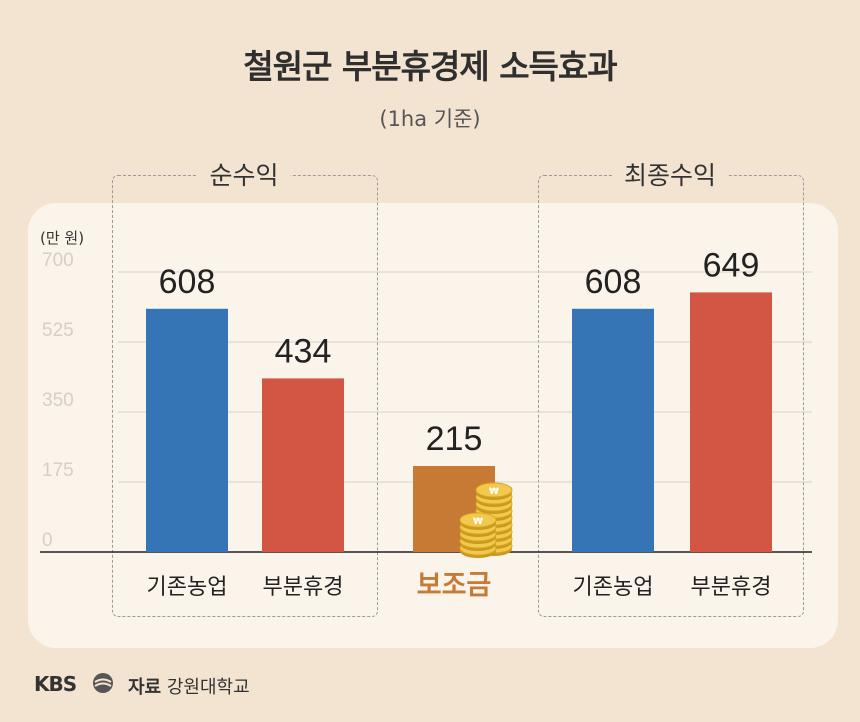  I want to click on data-label: 215, so click(454, 439).